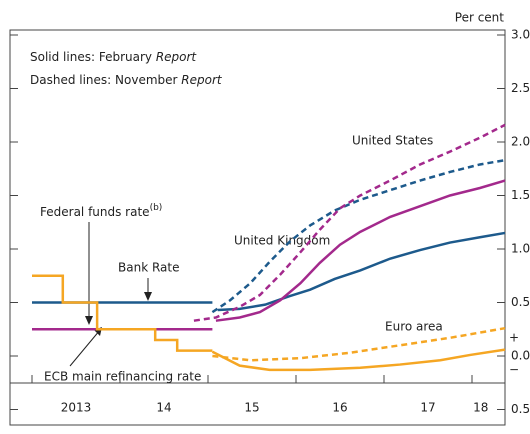 Image resolution: width=530 pixels, height=434 pixels. What do you see at coordinates (414, 327) in the screenshot?
I see `annotation: Euro area` at bounding box center [414, 327].